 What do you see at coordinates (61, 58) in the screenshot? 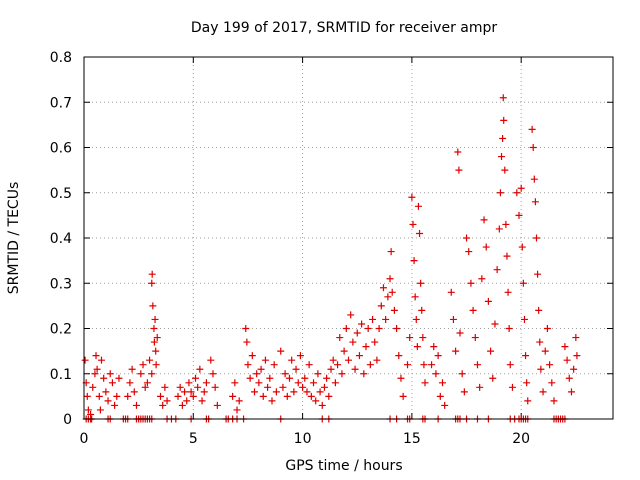
I see `y-tick-label: 0.8` at bounding box center [61, 58].